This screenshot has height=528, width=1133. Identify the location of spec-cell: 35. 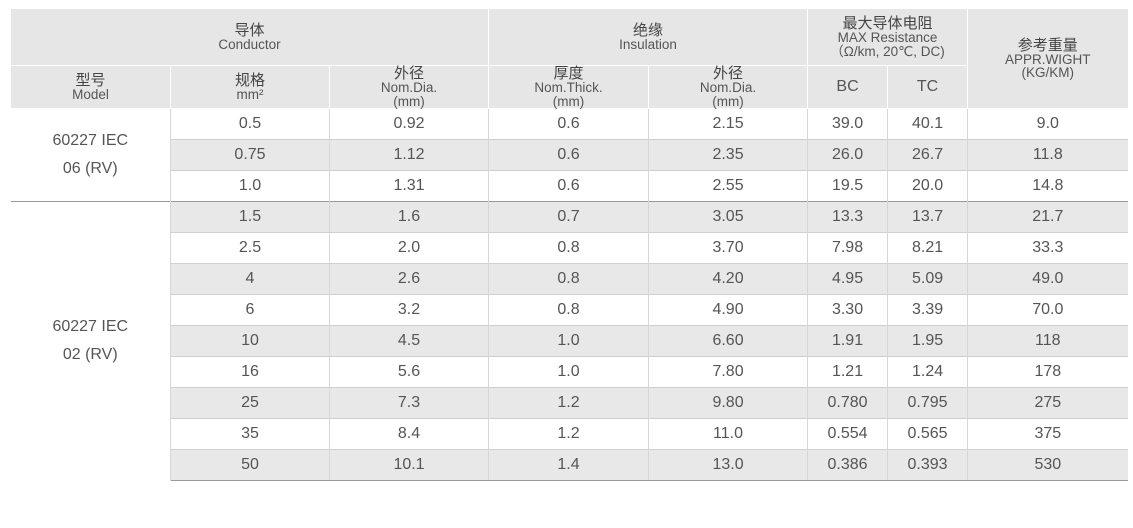
(250, 434).